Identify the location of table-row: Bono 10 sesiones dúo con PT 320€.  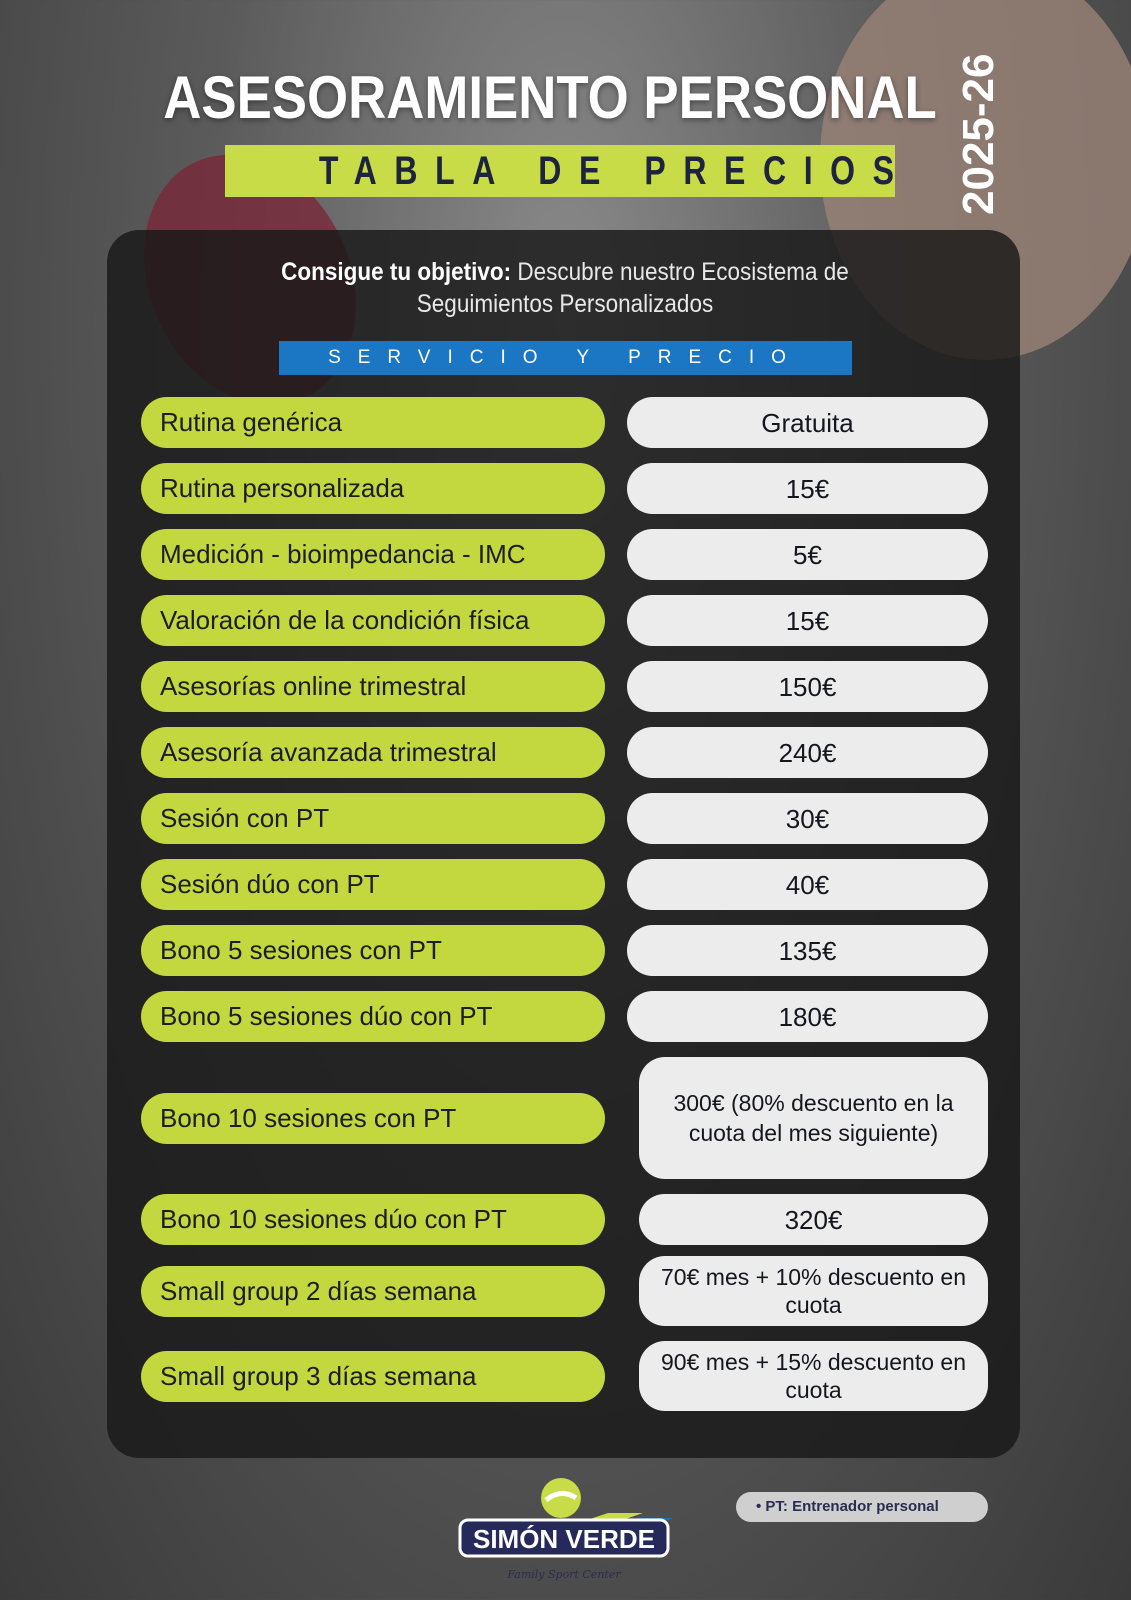
(564, 1219).